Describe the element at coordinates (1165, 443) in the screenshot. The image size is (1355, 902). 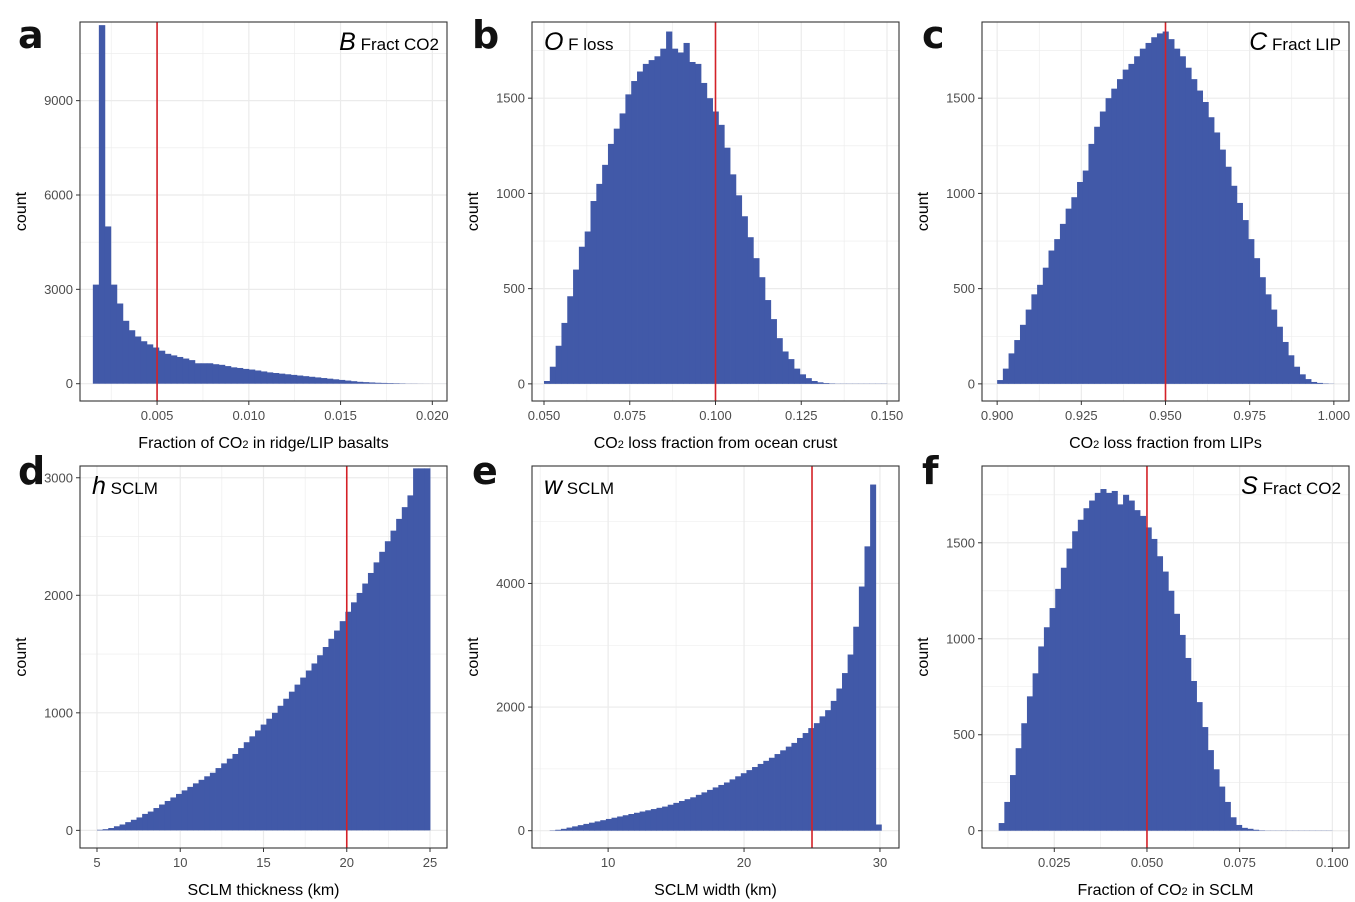
I see `x-axis-title: CO2 loss fraction from LIPs` at that location.